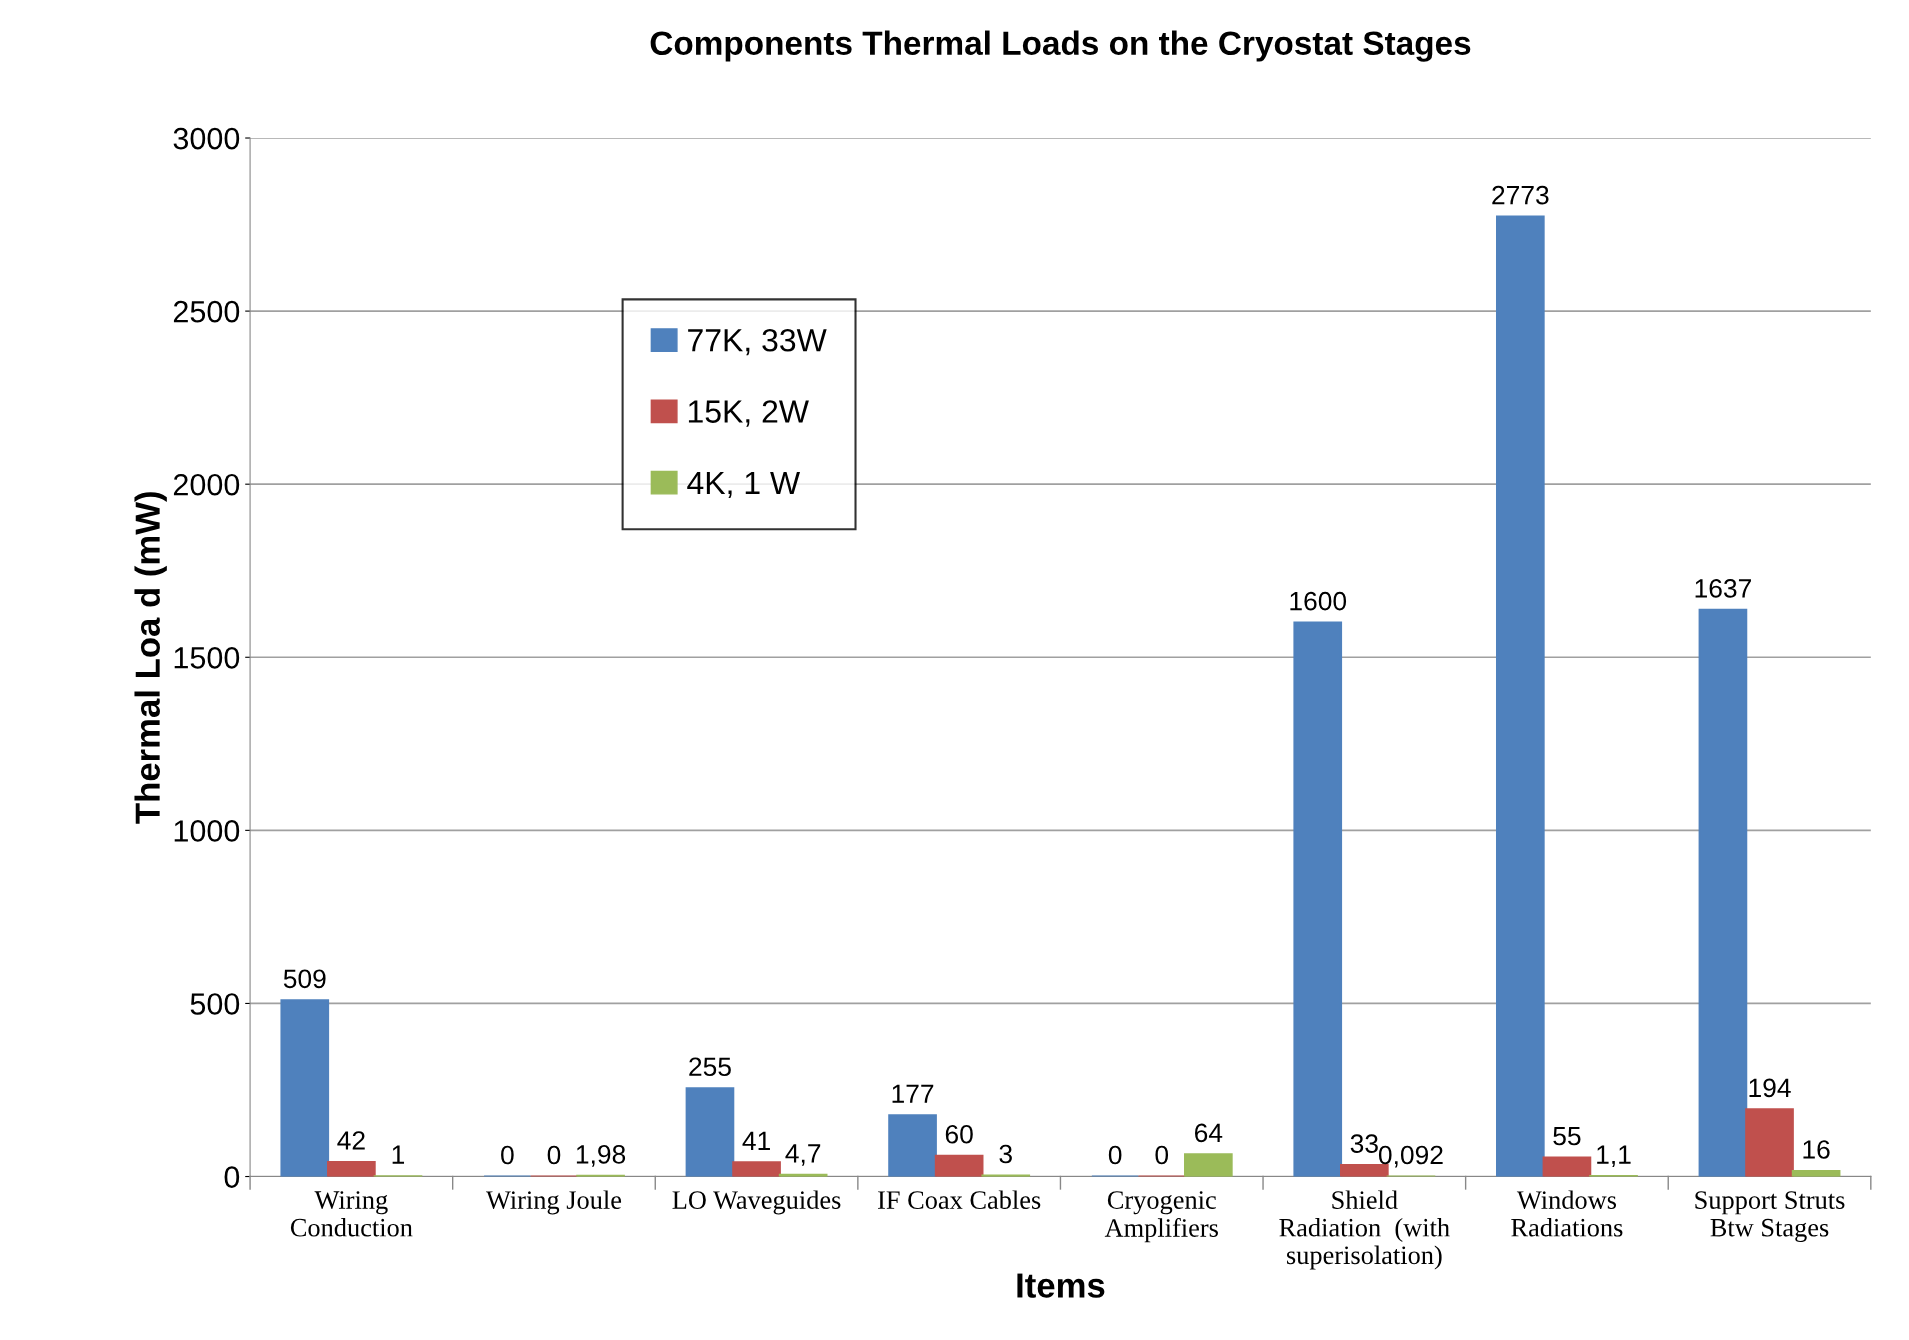  Describe the element at coordinates (744, 484) in the screenshot. I see `legend-label: 4K, 1 W` at that location.